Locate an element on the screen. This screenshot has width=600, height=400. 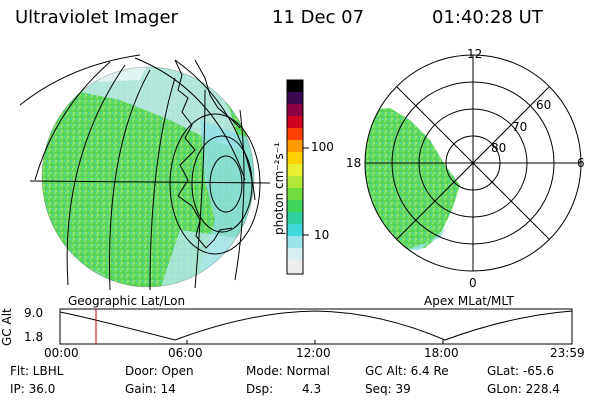
color-scale-bar is located at coordinates (297, 177).